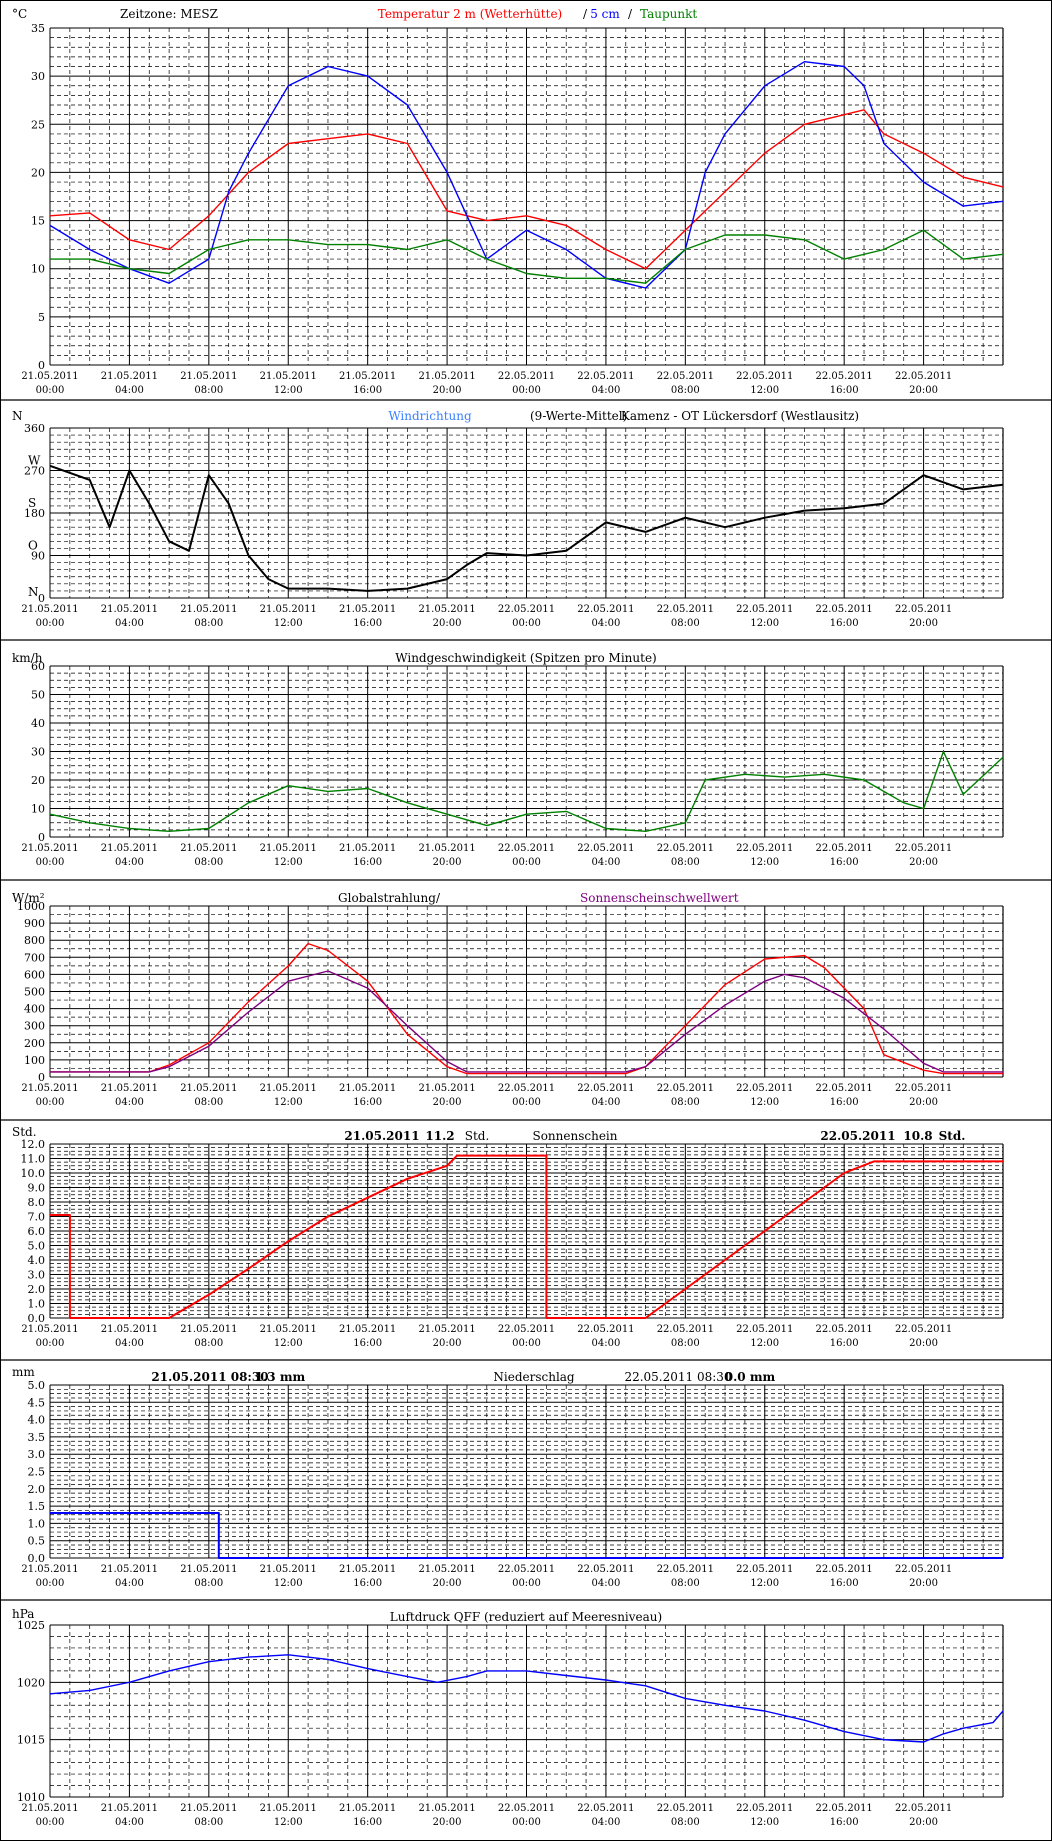 The image size is (1052, 1845). Describe the element at coordinates (526, 1236) in the screenshot. I see `series-line-Sonnenschein` at that location.